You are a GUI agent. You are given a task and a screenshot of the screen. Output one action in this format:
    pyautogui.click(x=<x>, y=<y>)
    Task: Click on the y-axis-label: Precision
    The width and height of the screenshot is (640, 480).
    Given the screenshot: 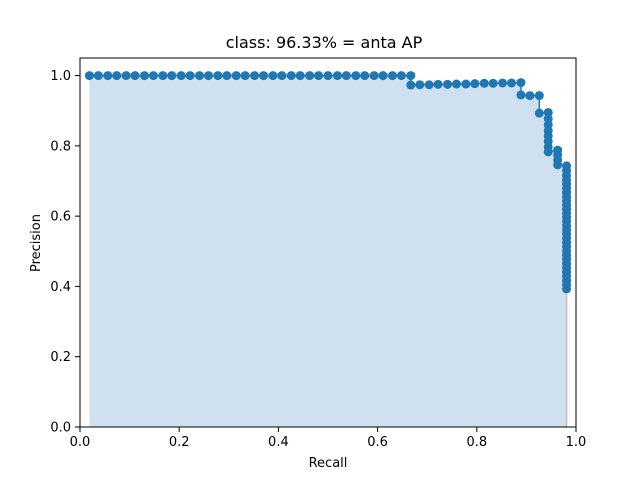 What is the action you would take?
    pyautogui.click(x=36, y=243)
    